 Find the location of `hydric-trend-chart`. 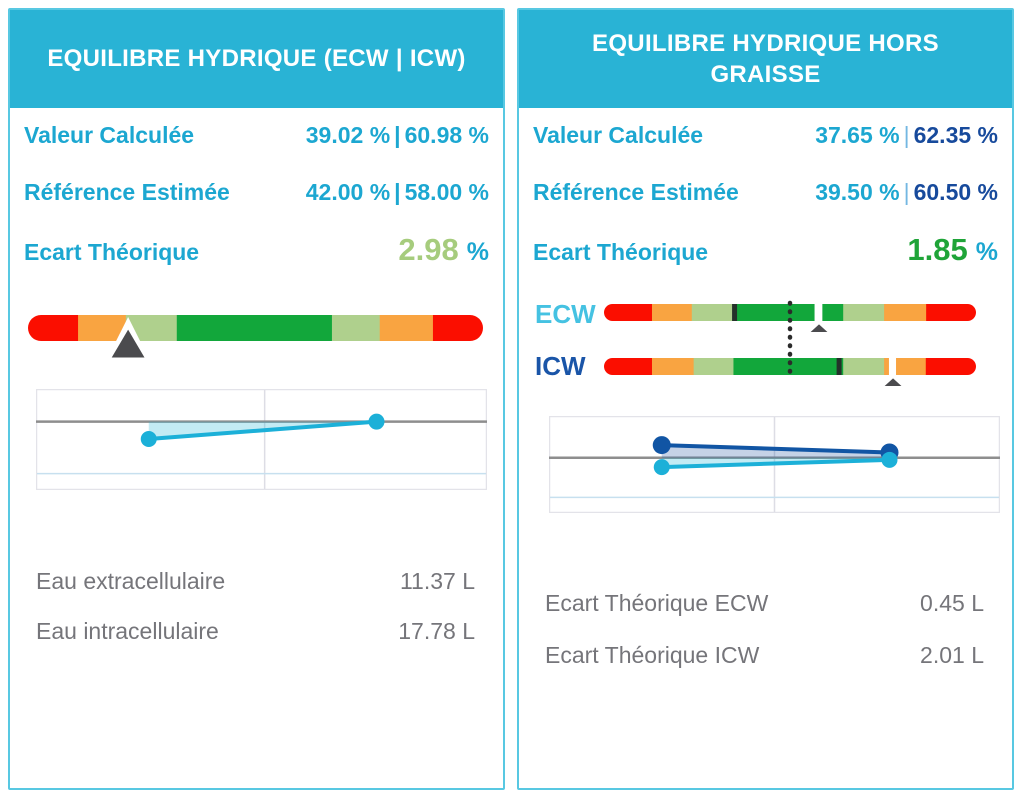

hydric-trend-chart is located at coordinates (261, 439).